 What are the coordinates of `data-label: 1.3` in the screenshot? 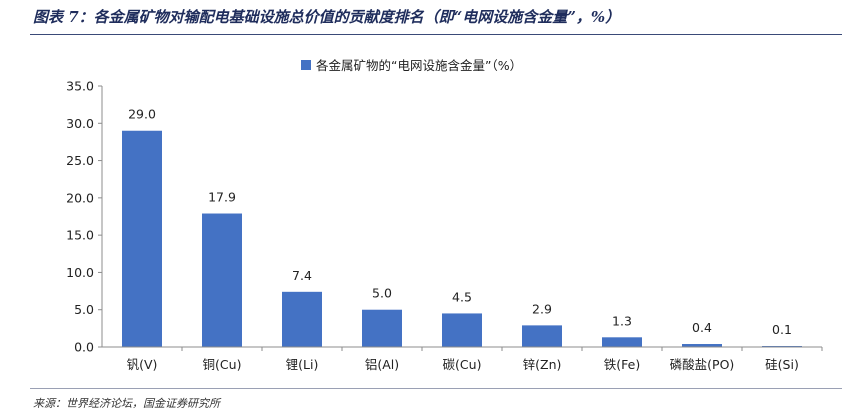 It's located at (622, 320).